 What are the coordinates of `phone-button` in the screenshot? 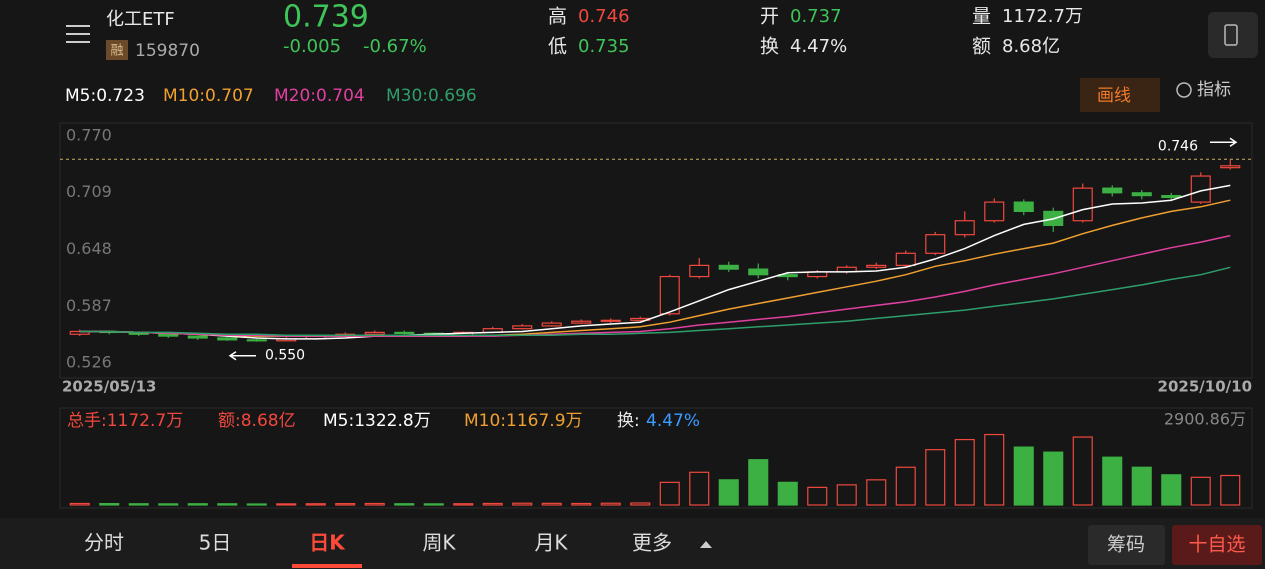 It's located at (1233, 35).